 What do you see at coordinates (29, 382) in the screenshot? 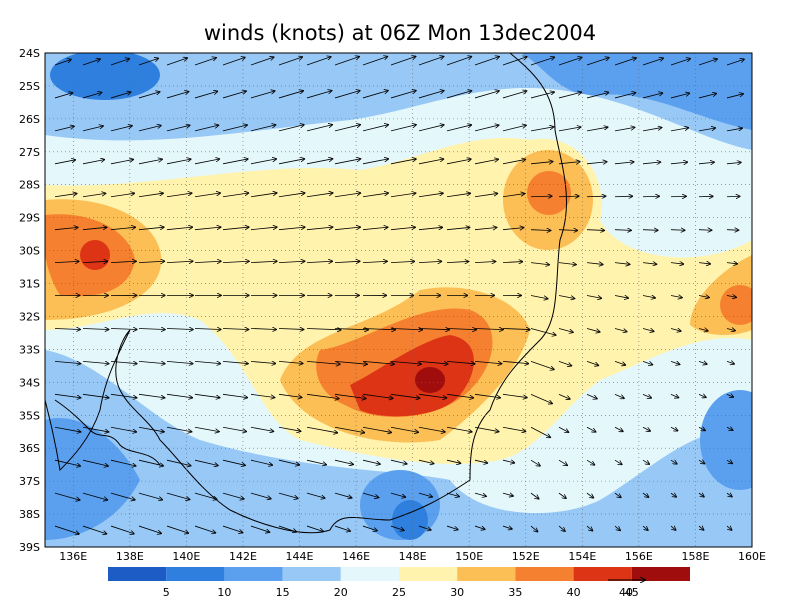
I see `lat-label: 34S` at bounding box center [29, 382].